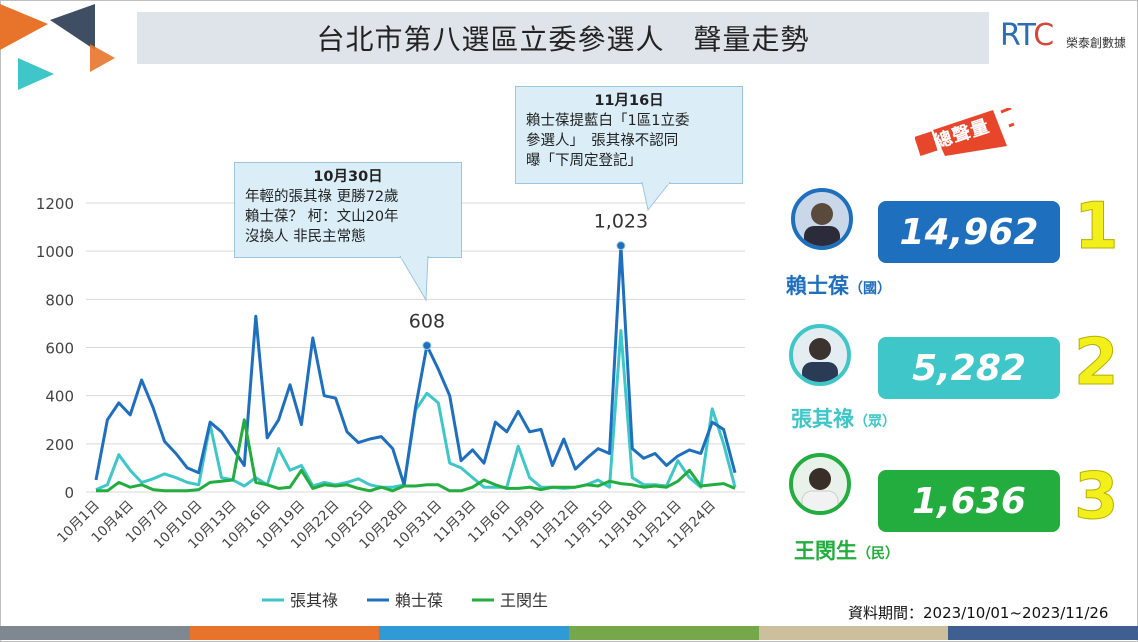  What do you see at coordinates (57, 47) in the screenshot?
I see `corner-decoration` at bounding box center [57, 47].